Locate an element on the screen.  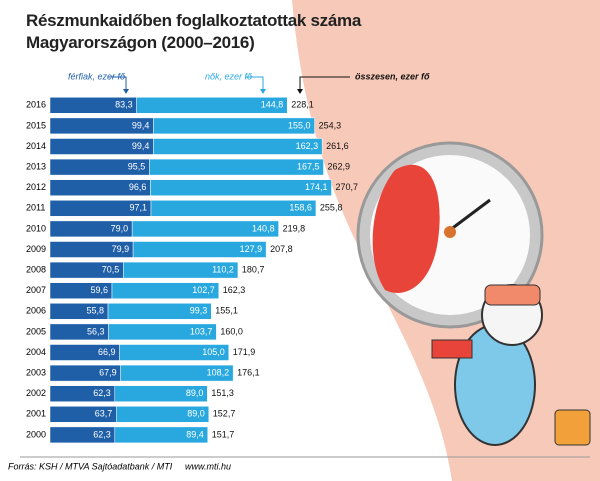
legend-label: férfiak, ezer fő is located at coordinates (97, 76).